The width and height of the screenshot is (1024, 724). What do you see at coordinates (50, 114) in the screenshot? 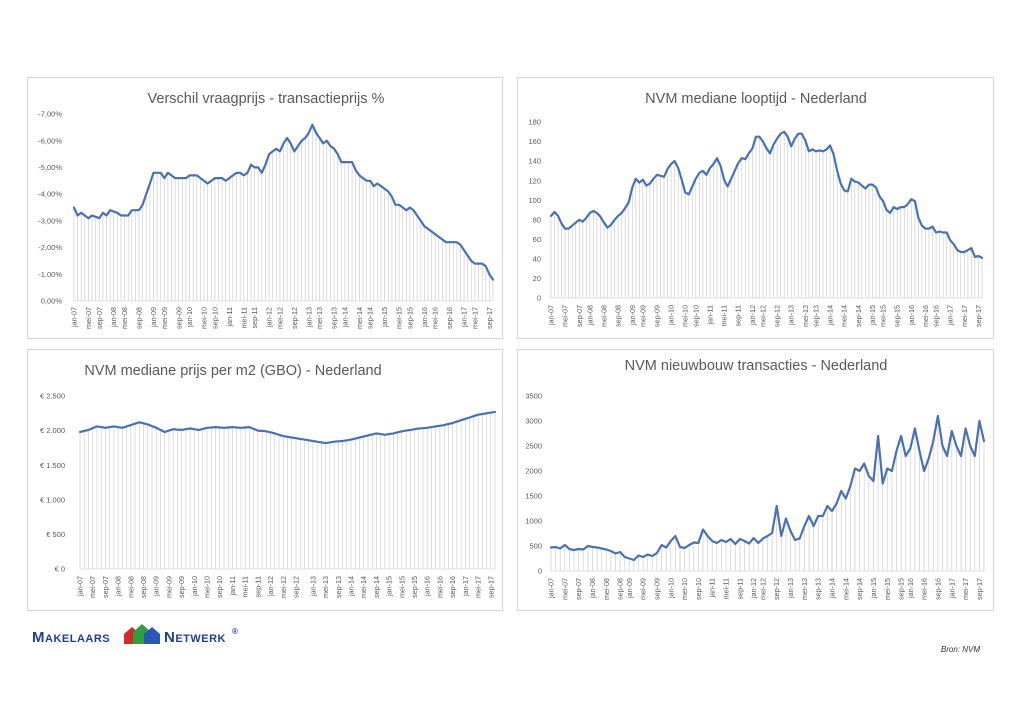
I see `y-tick-label: -7,00%` at bounding box center [50, 114].